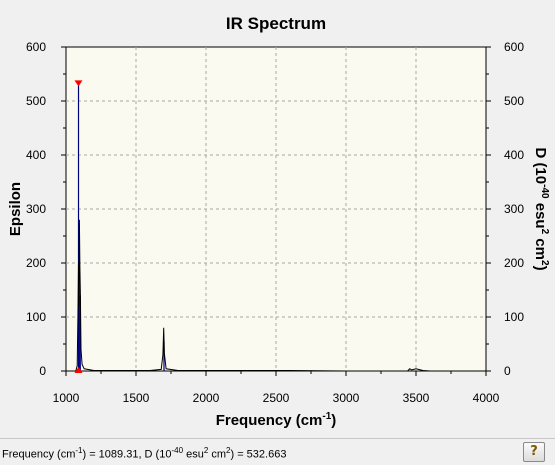 The width and height of the screenshot is (555, 465). I want to click on y-tick-label-right: 600, so click(514, 47).